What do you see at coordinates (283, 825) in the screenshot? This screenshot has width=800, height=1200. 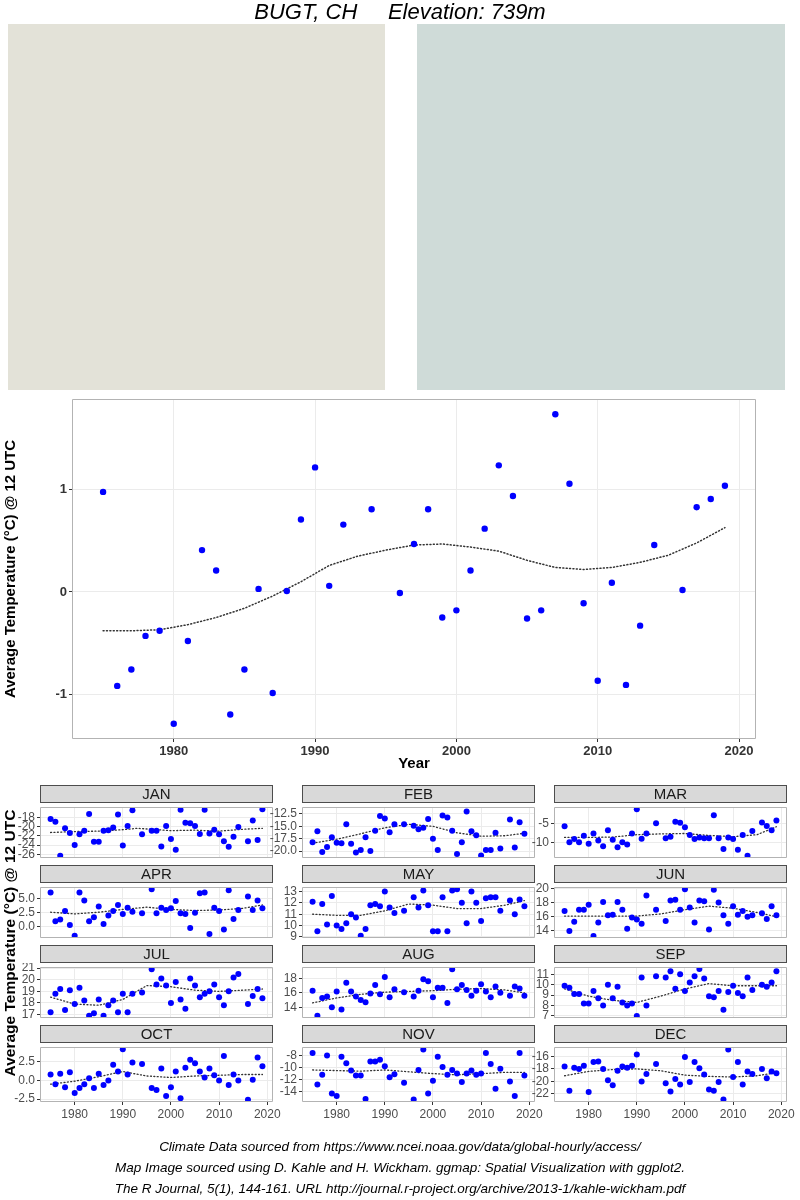 I see `y-tick-label: -15.0` at bounding box center [283, 825].